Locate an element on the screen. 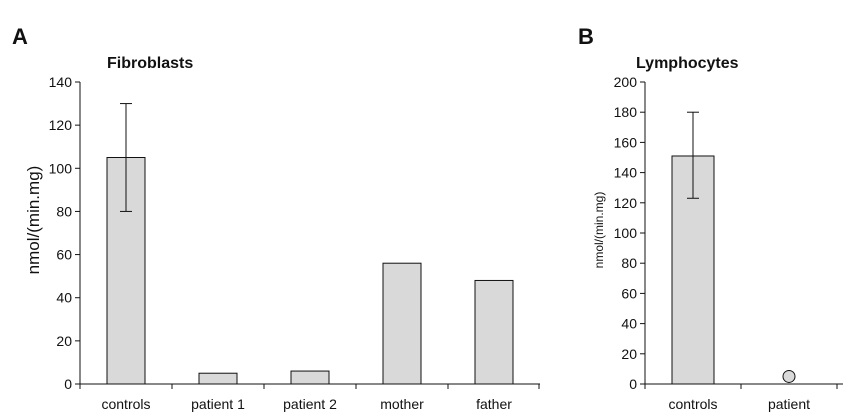 The image size is (843, 413). chart-b-marker-patient is located at coordinates (789, 376).